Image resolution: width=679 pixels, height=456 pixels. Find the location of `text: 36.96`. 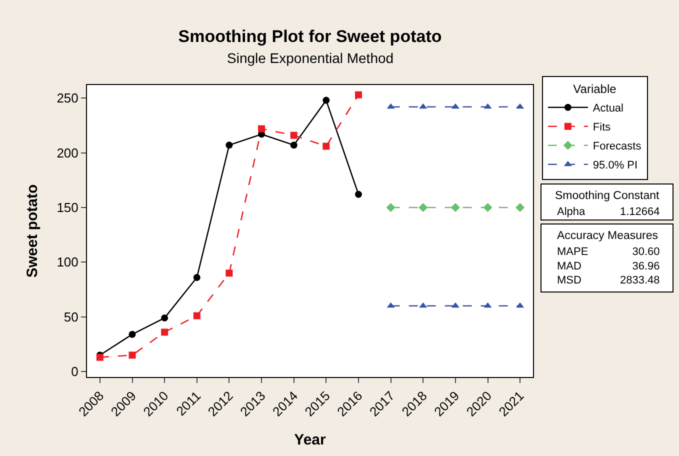

text: 36.96 is located at coordinates (646, 266).